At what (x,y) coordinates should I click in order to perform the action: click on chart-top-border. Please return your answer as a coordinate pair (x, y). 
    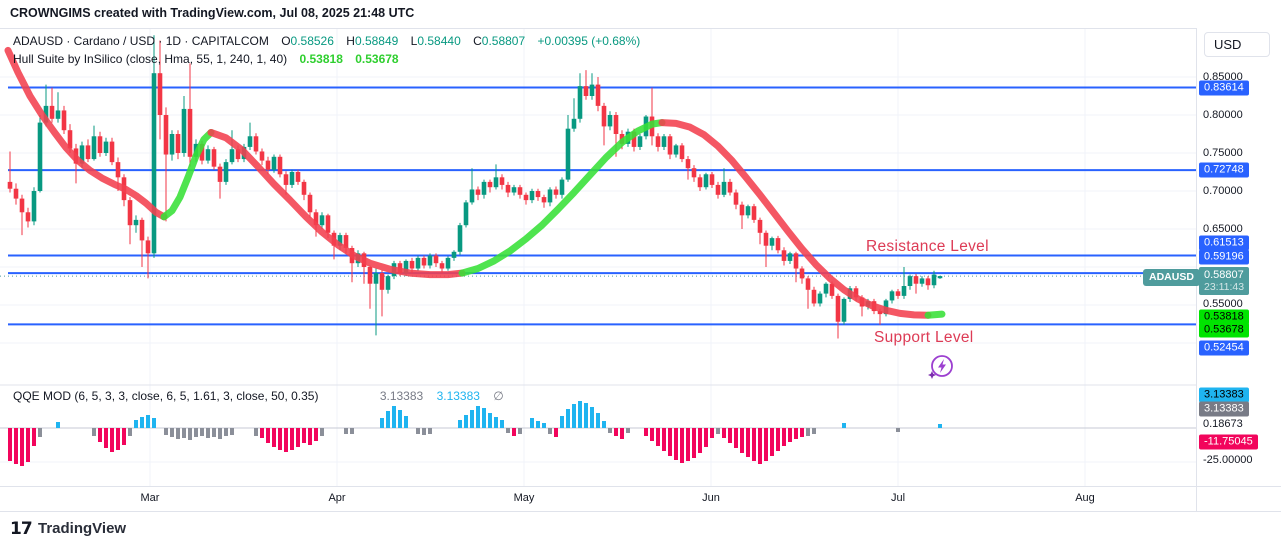
    Looking at the image, I should click on (598, 28).